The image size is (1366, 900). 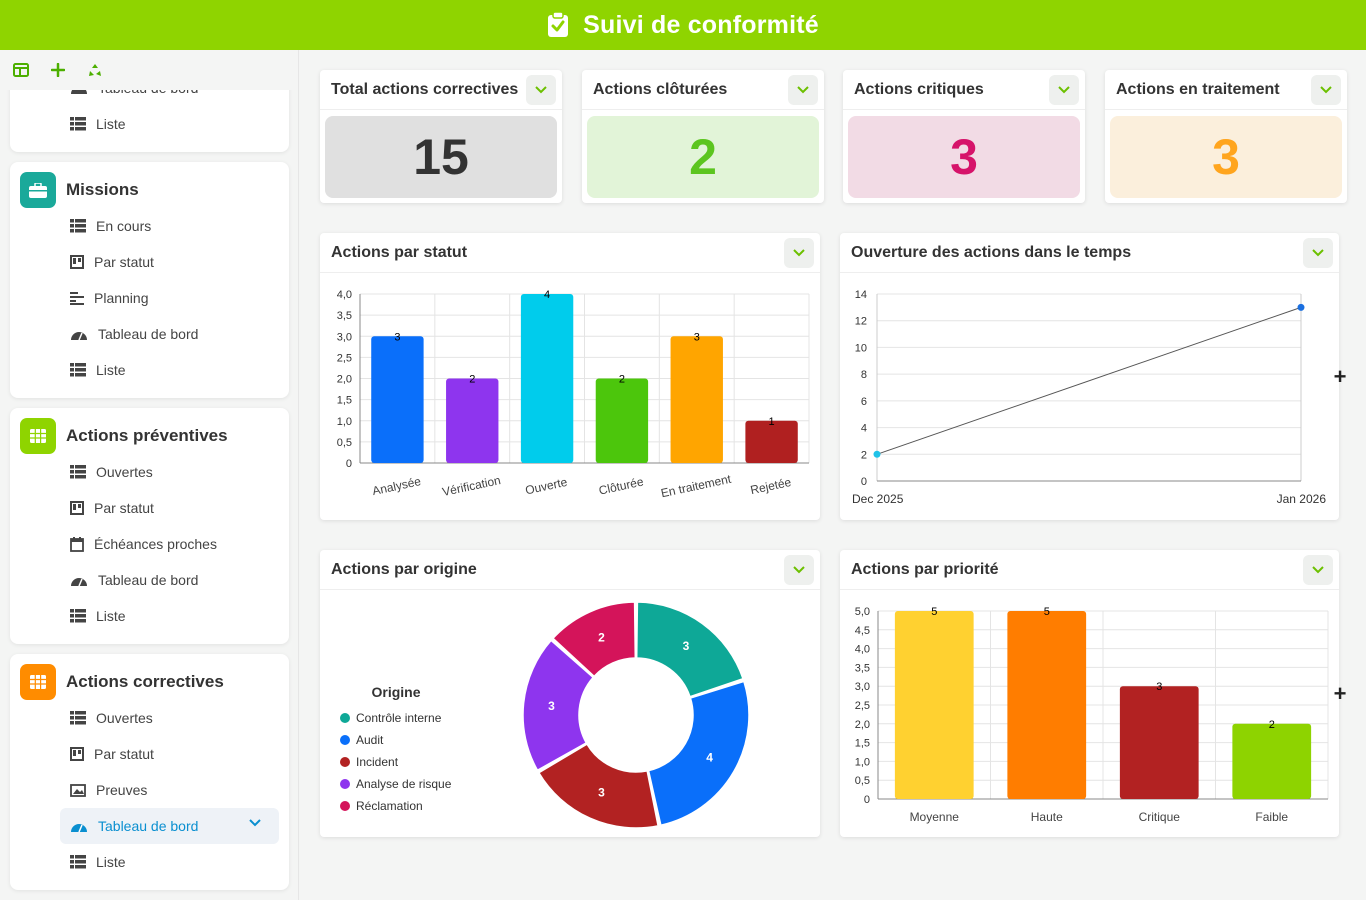 What do you see at coordinates (1089, 397) in the screenshot?
I see `line-chart-temps: 0 2 4 6 8 10 12 14 Dec 2025 Jan 2026` at bounding box center [1089, 397].